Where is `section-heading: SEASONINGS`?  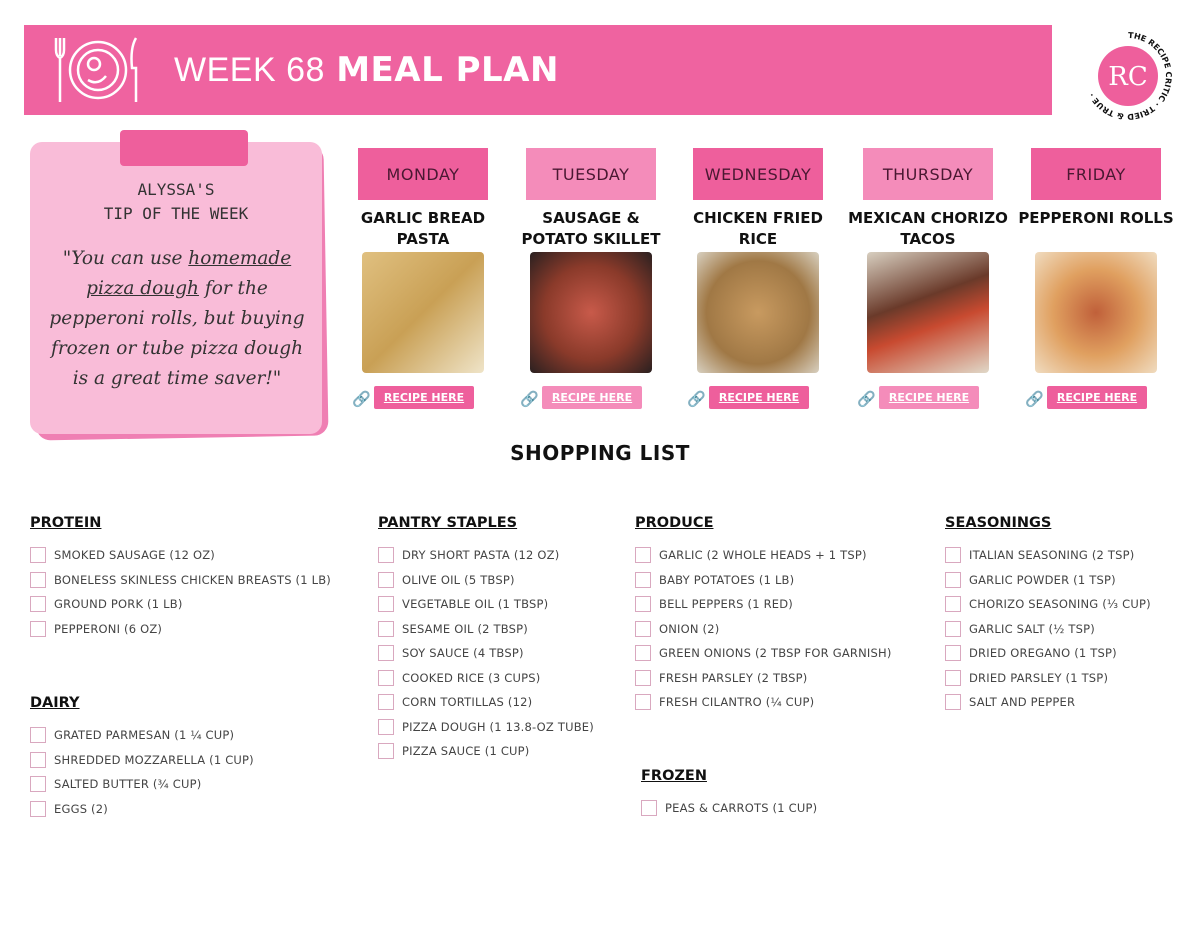
section-heading: SEASONINGS is located at coordinates (998, 523).